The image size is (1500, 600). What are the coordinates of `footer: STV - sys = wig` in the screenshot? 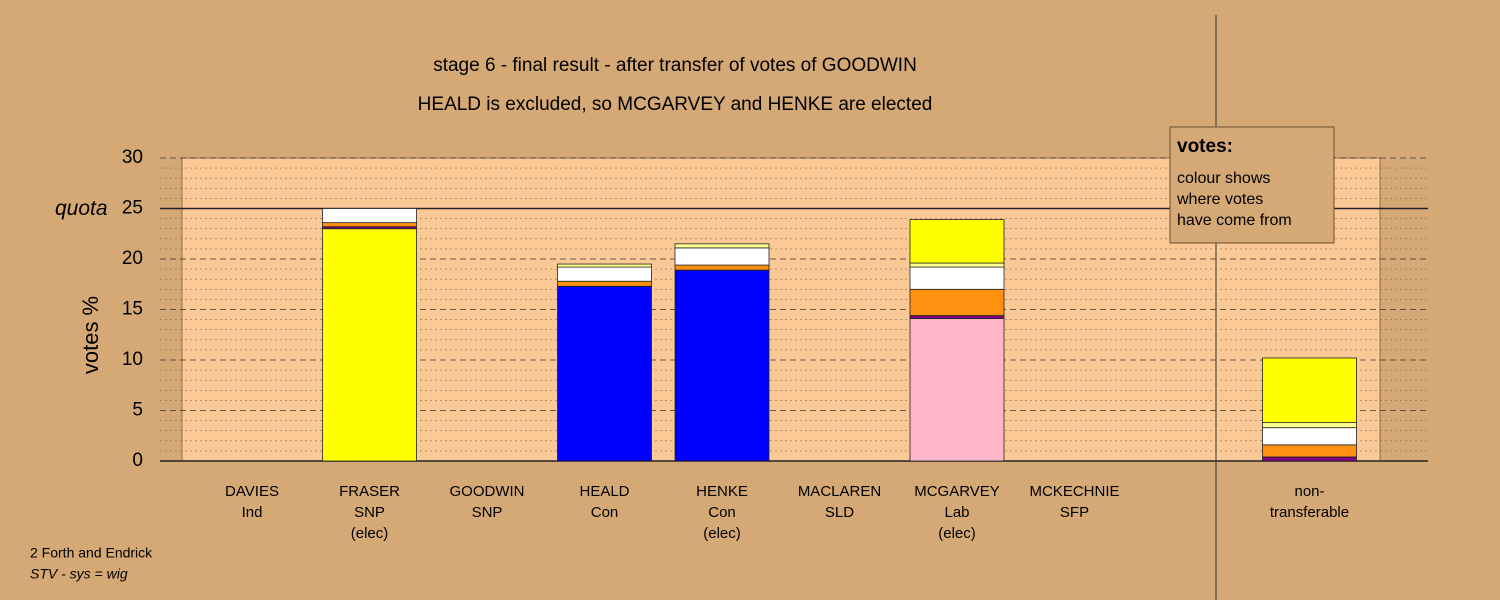 It's located at (79, 574).